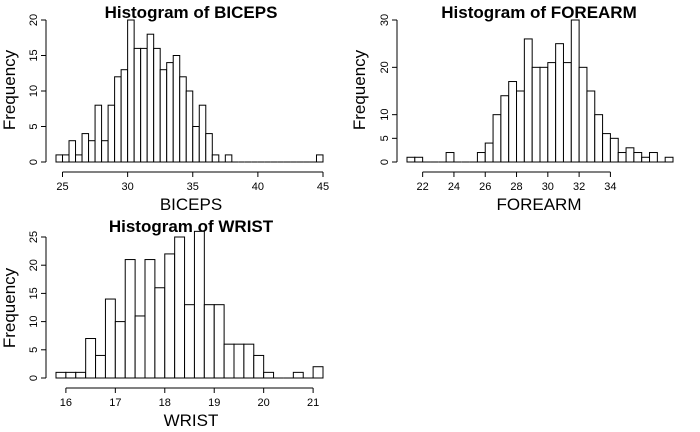 This screenshot has height=432, width=700. What do you see at coordinates (323, 187) in the screenshot?
I see `x-tick-label: 45` at bounding box center [323, 187].